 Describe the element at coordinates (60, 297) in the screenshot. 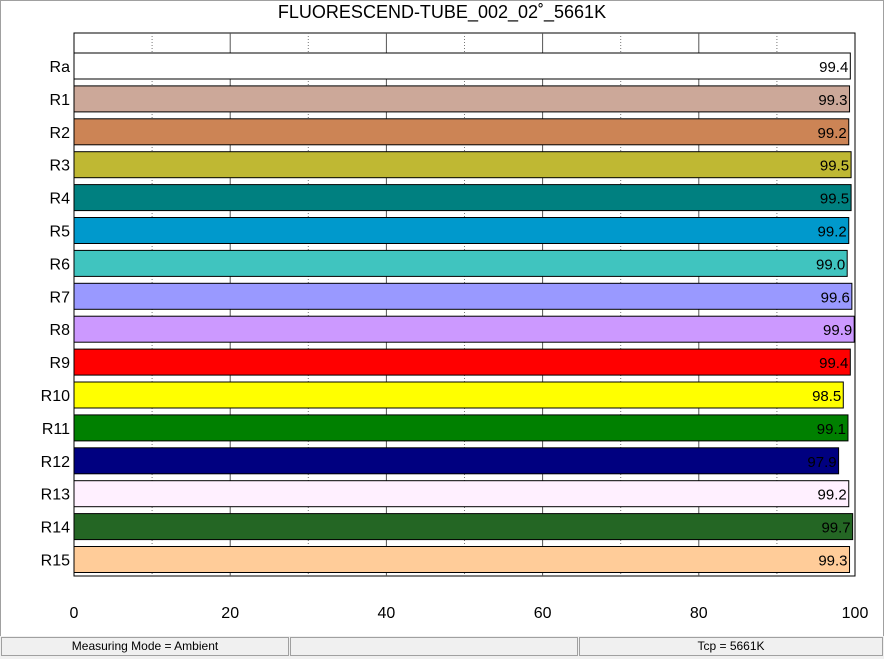

I see `category-label: R7` at that location.